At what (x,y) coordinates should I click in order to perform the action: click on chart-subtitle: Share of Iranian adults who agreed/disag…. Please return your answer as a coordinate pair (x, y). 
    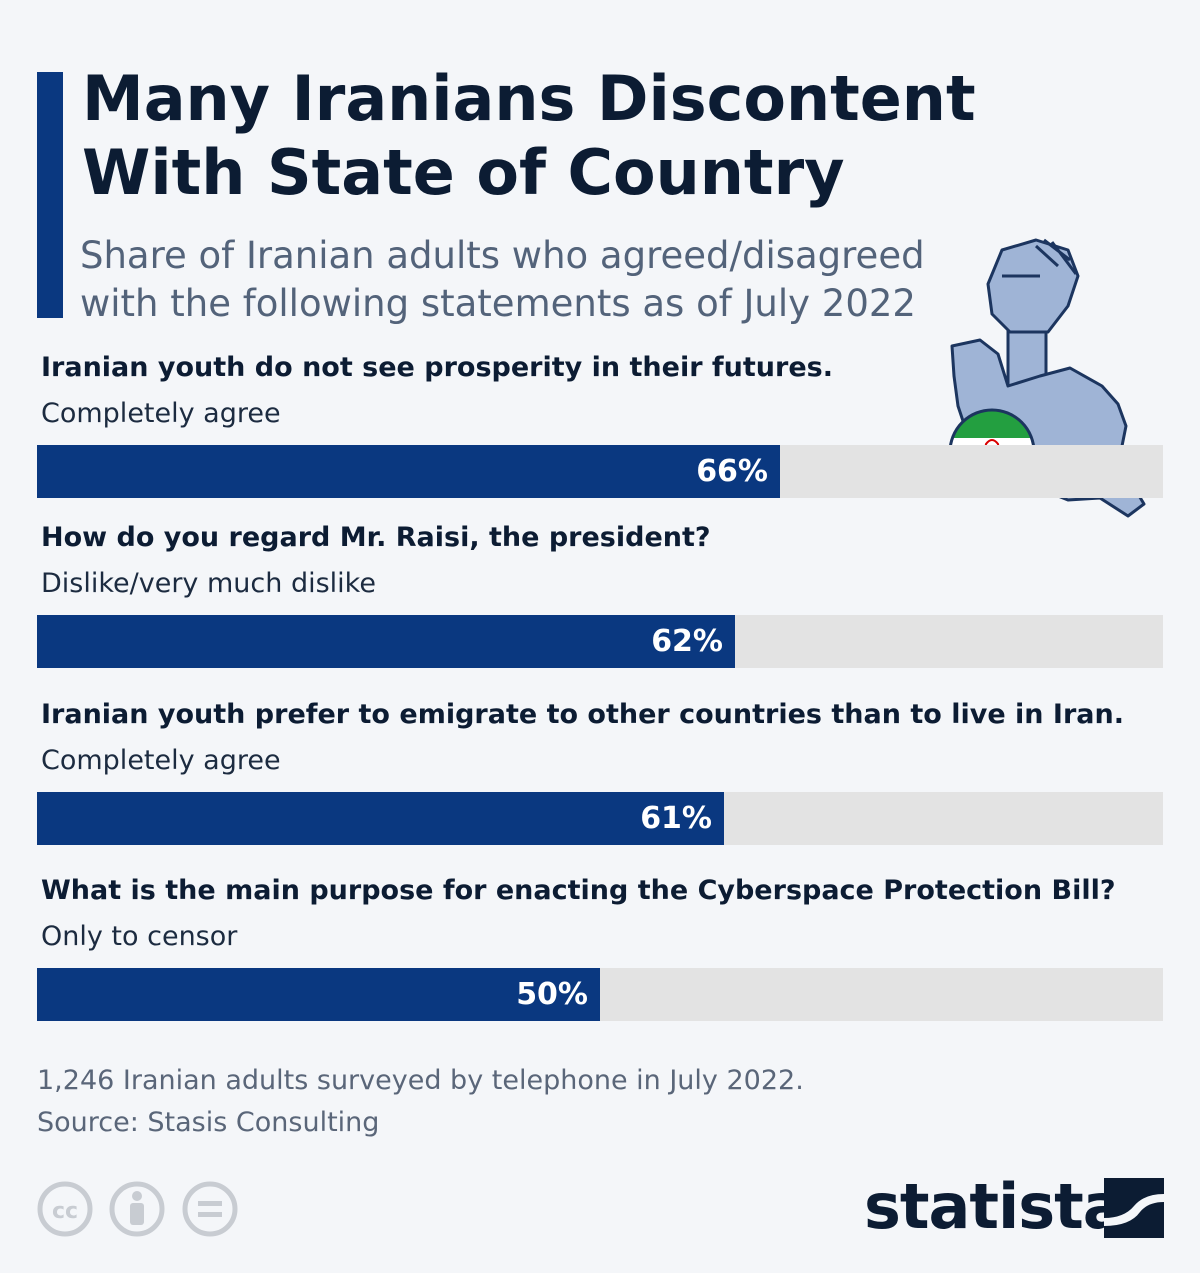
    Looking at the image, I should click on (502, 279).